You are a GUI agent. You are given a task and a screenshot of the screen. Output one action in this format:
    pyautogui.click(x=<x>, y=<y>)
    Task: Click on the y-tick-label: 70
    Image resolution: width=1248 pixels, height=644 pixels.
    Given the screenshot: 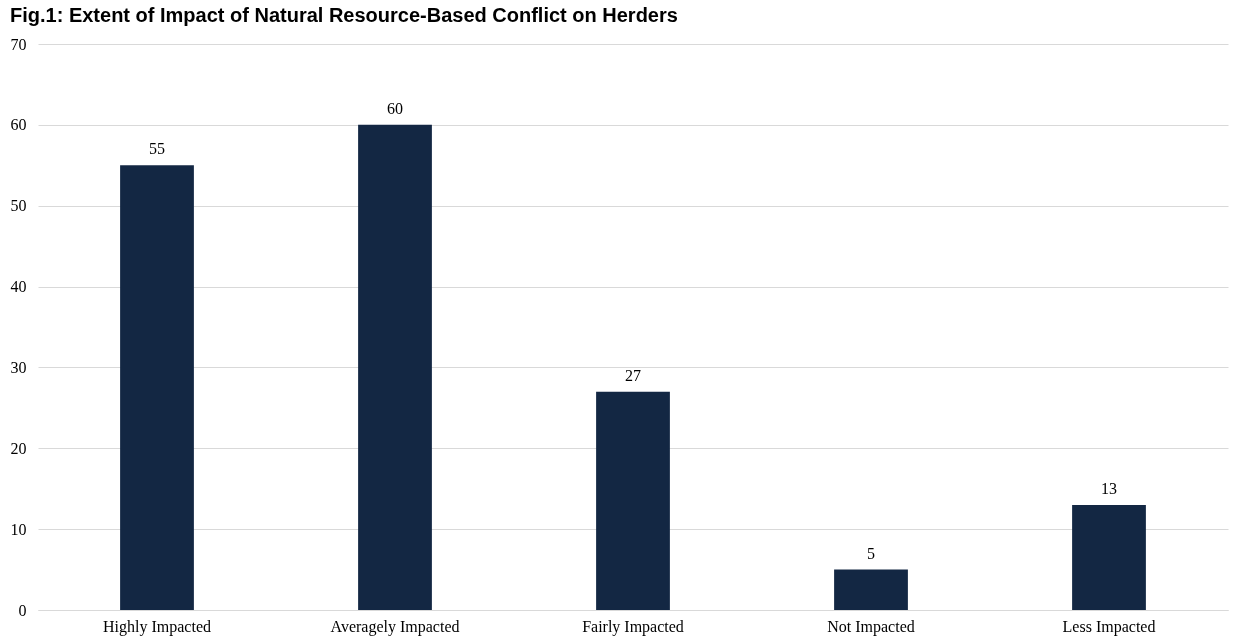 What is the action you would take?
    pyautogui.click(x=18, y=44)
    